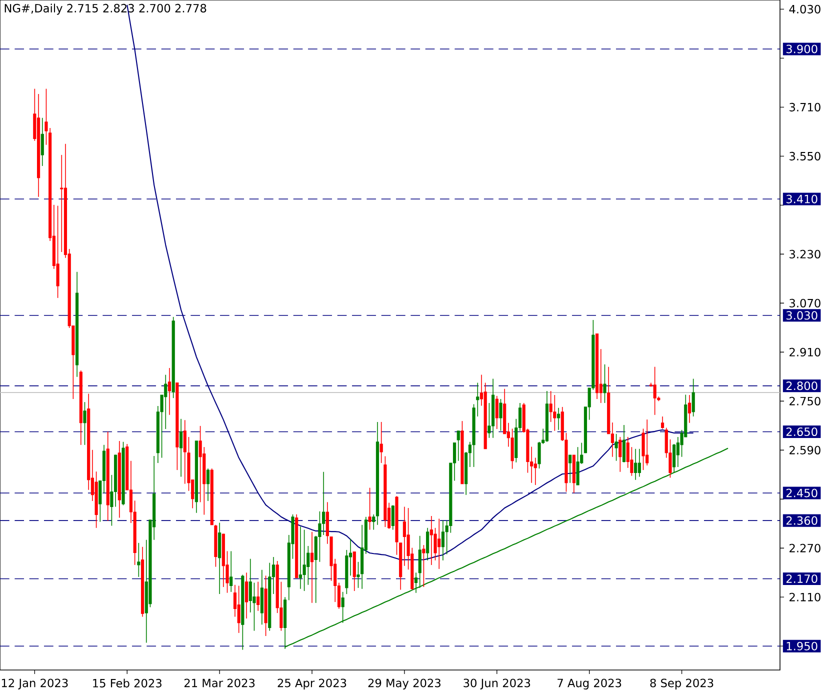  Describe the element at coordinates (802, 431) in the screenshot. I see `ref-line-label: 2.650` at that location.